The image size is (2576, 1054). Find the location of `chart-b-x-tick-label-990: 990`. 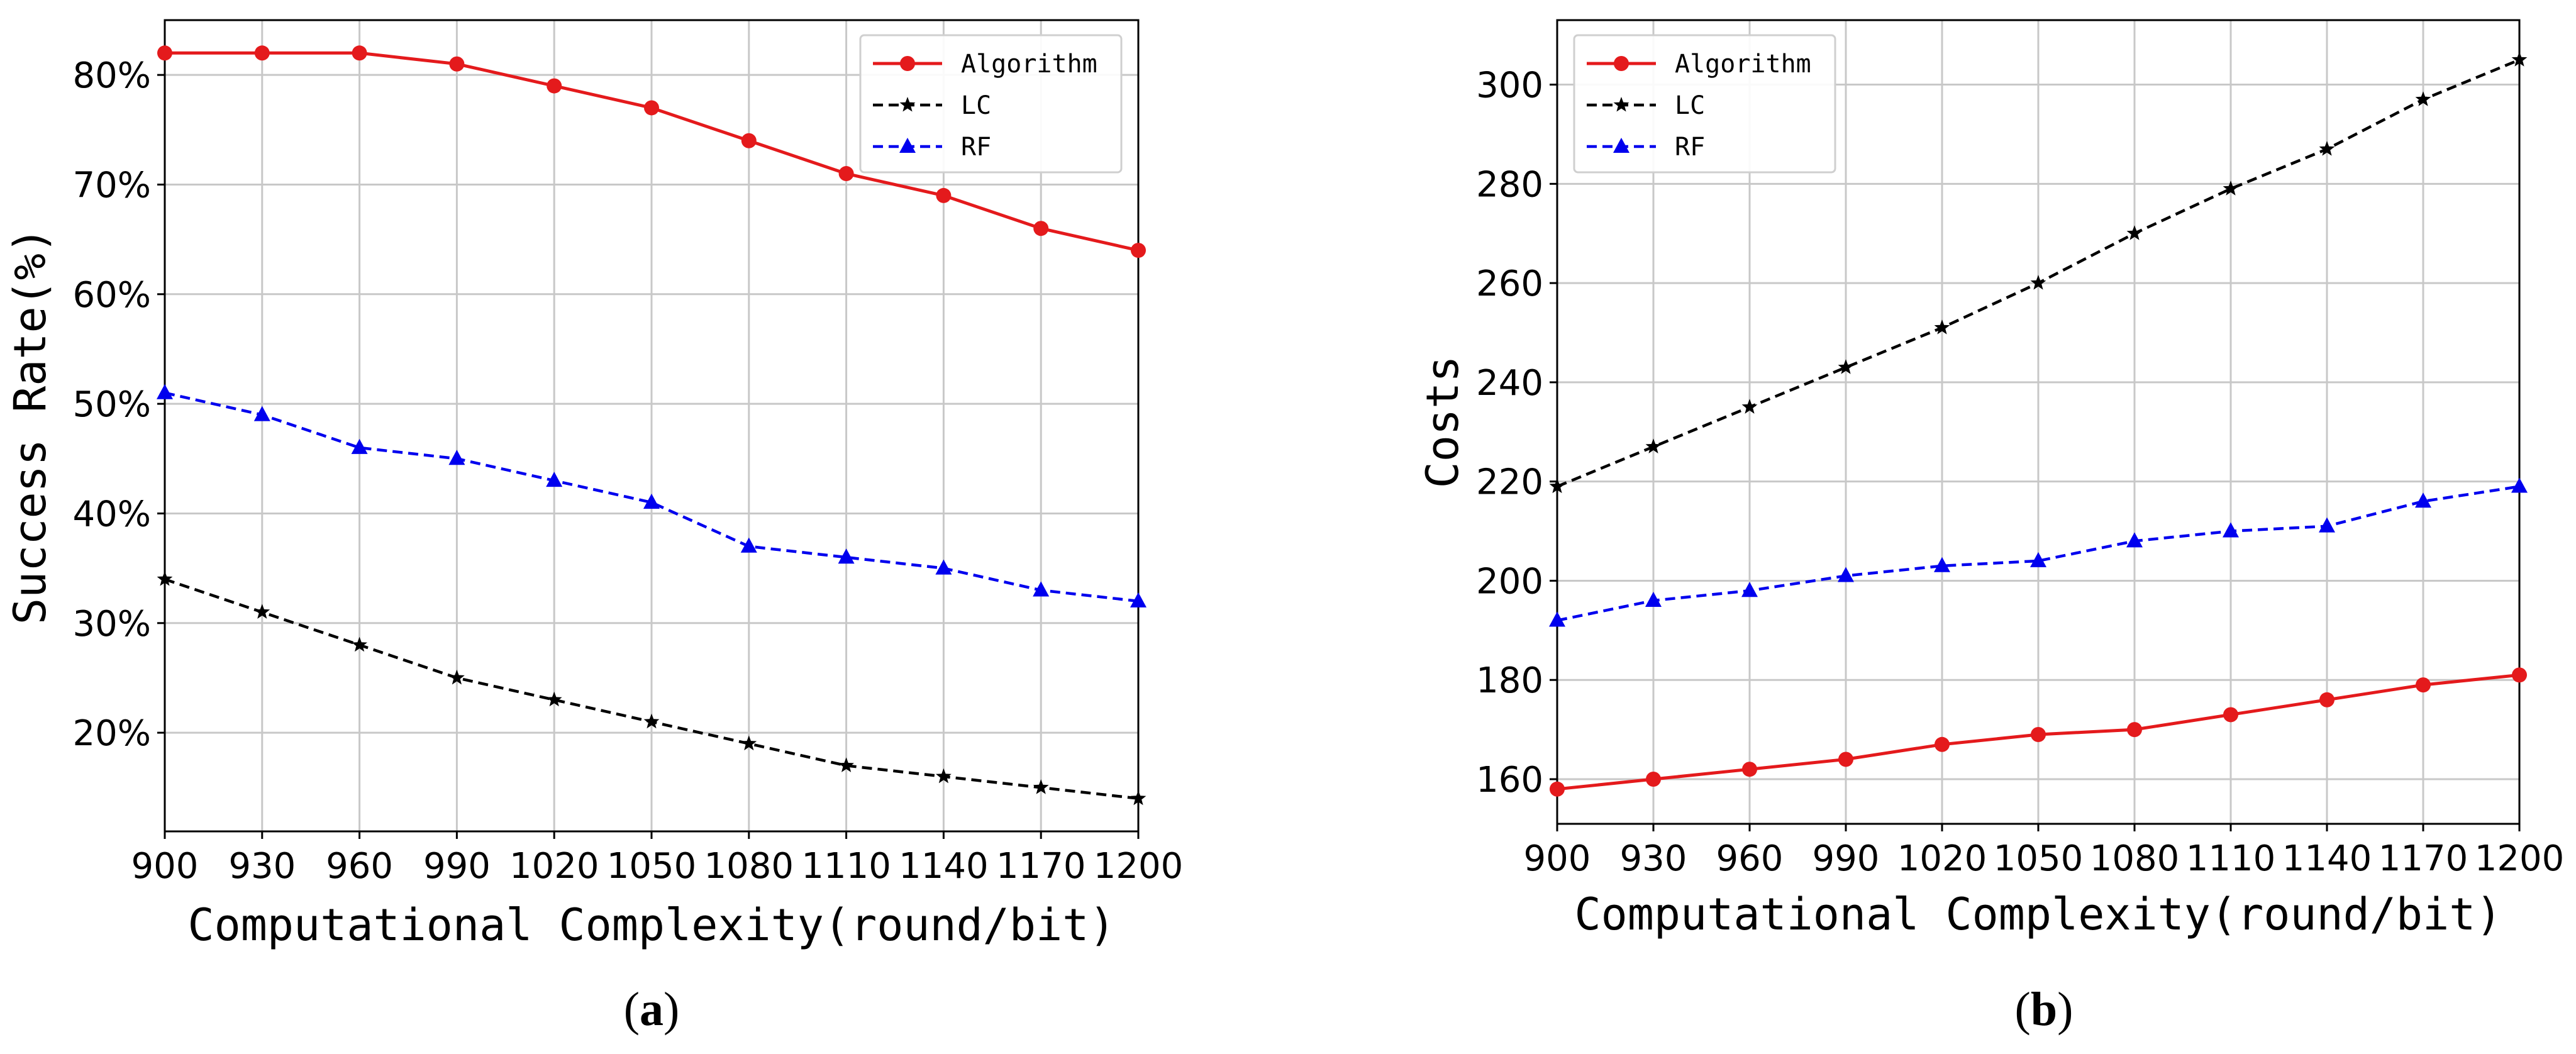

chart-b-x-tick-label-990: 990 is located at coordinates (1846, 858).